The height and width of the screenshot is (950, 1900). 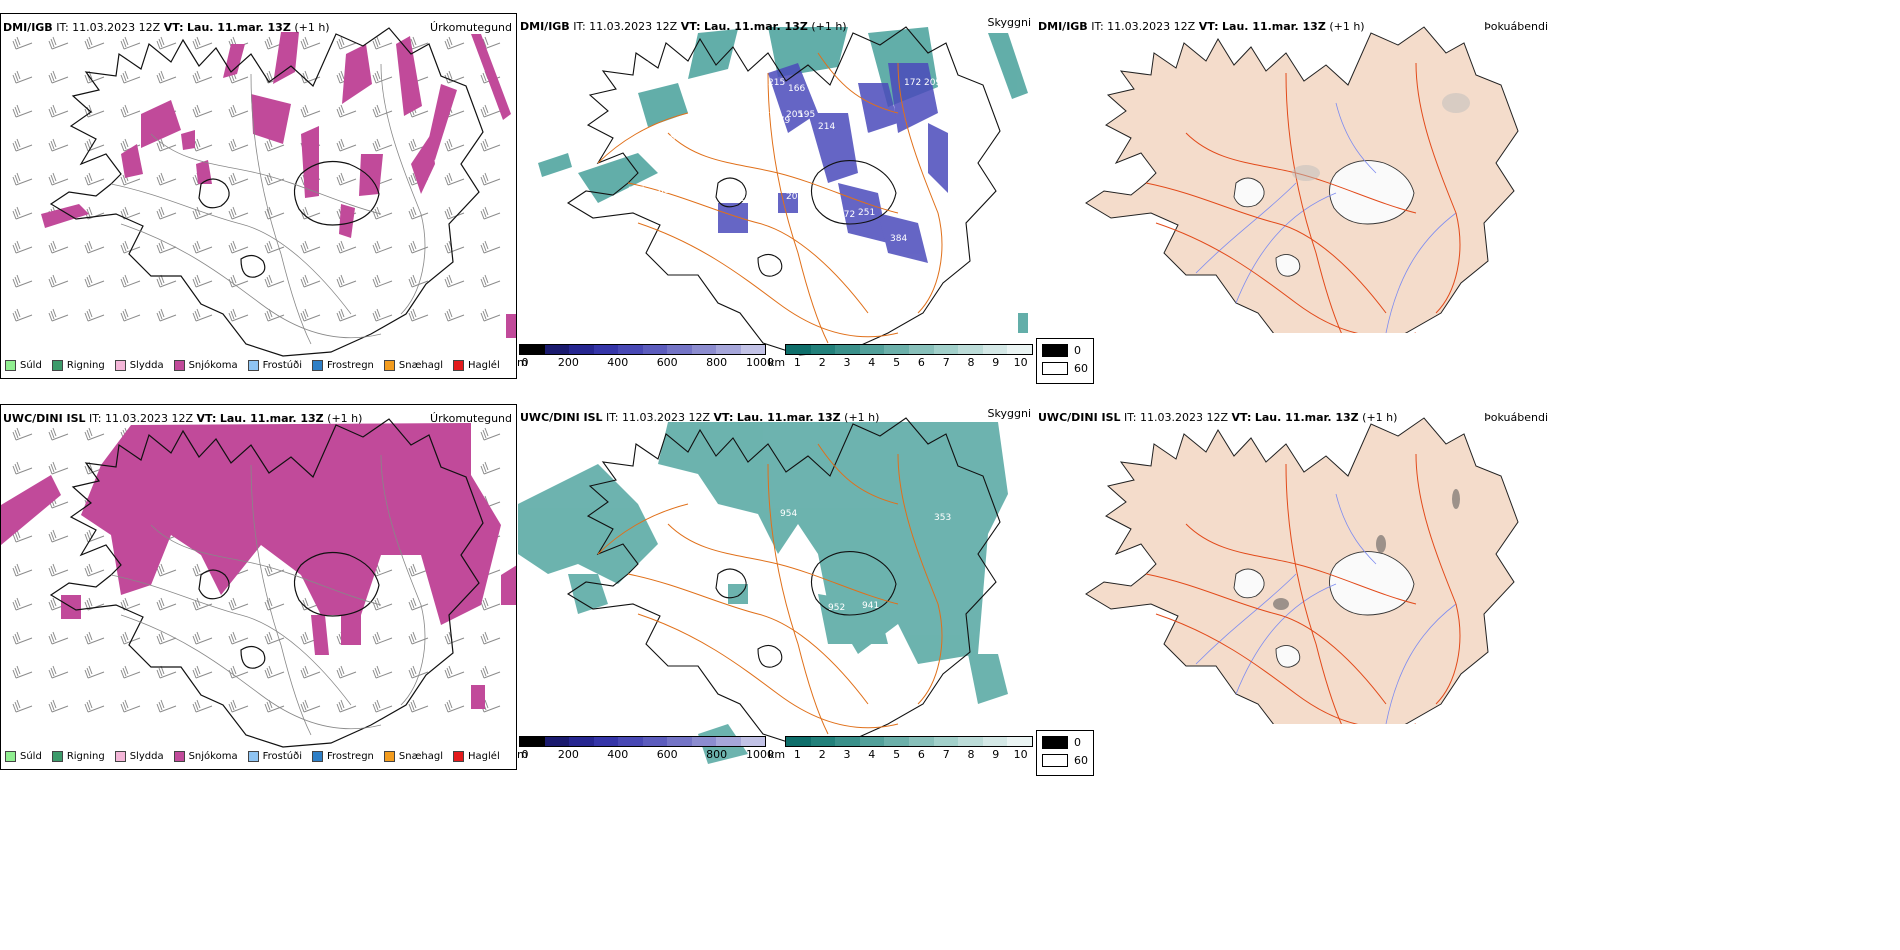 I want to click on colorbar-tick: 1000, so click(x=760, y=362).